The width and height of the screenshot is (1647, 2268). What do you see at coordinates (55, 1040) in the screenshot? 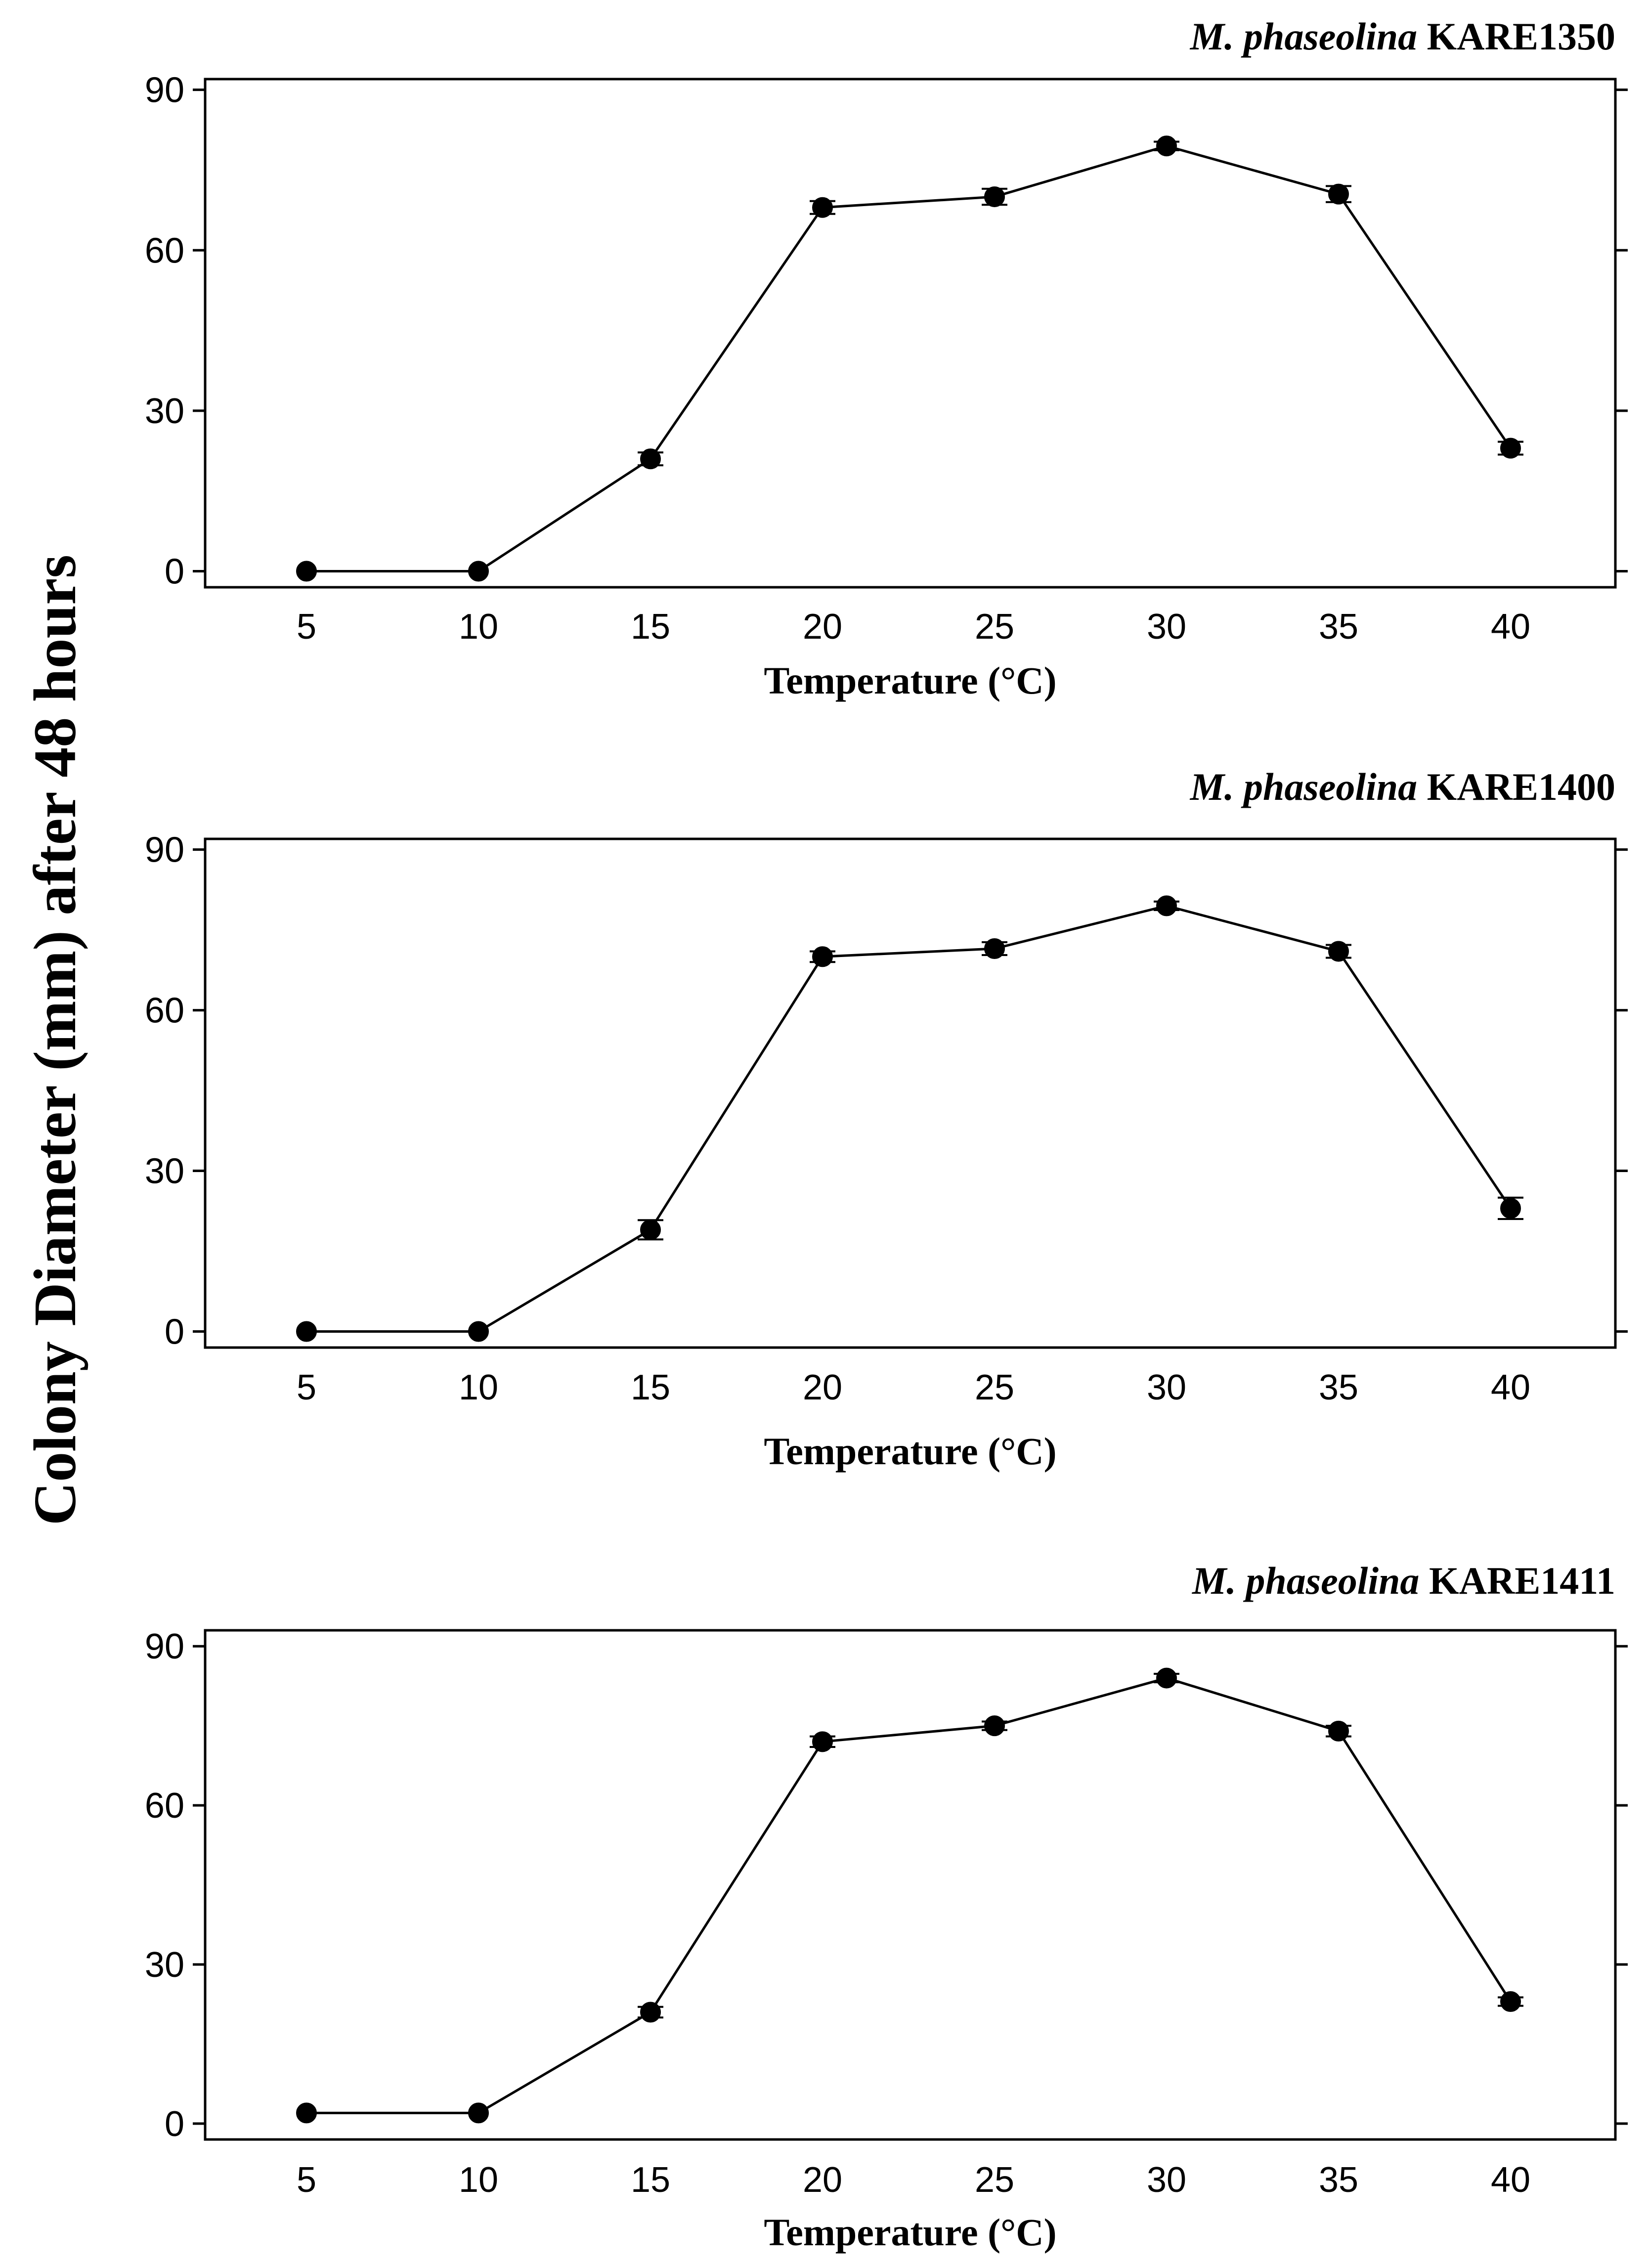
I see `y-axis-title: Colony Diameter (mm) after 48 hours` at bounding box center [55, 1040].